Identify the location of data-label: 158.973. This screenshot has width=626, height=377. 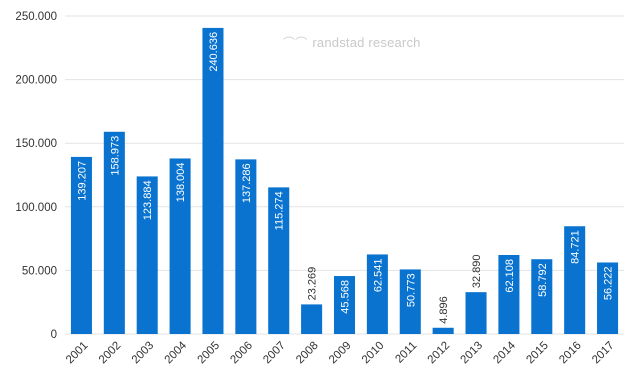
(115, 156).